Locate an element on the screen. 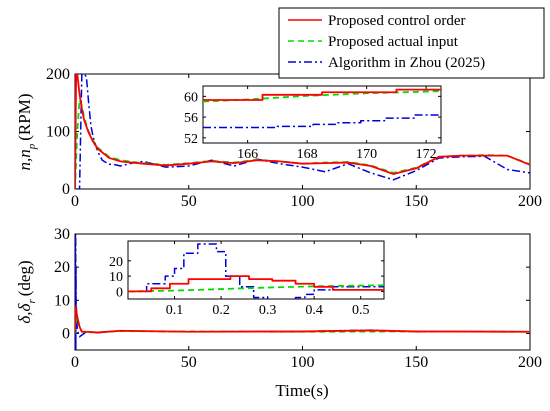  bottom-y-label-unit: (deg) is located at coordinates (24, 278).